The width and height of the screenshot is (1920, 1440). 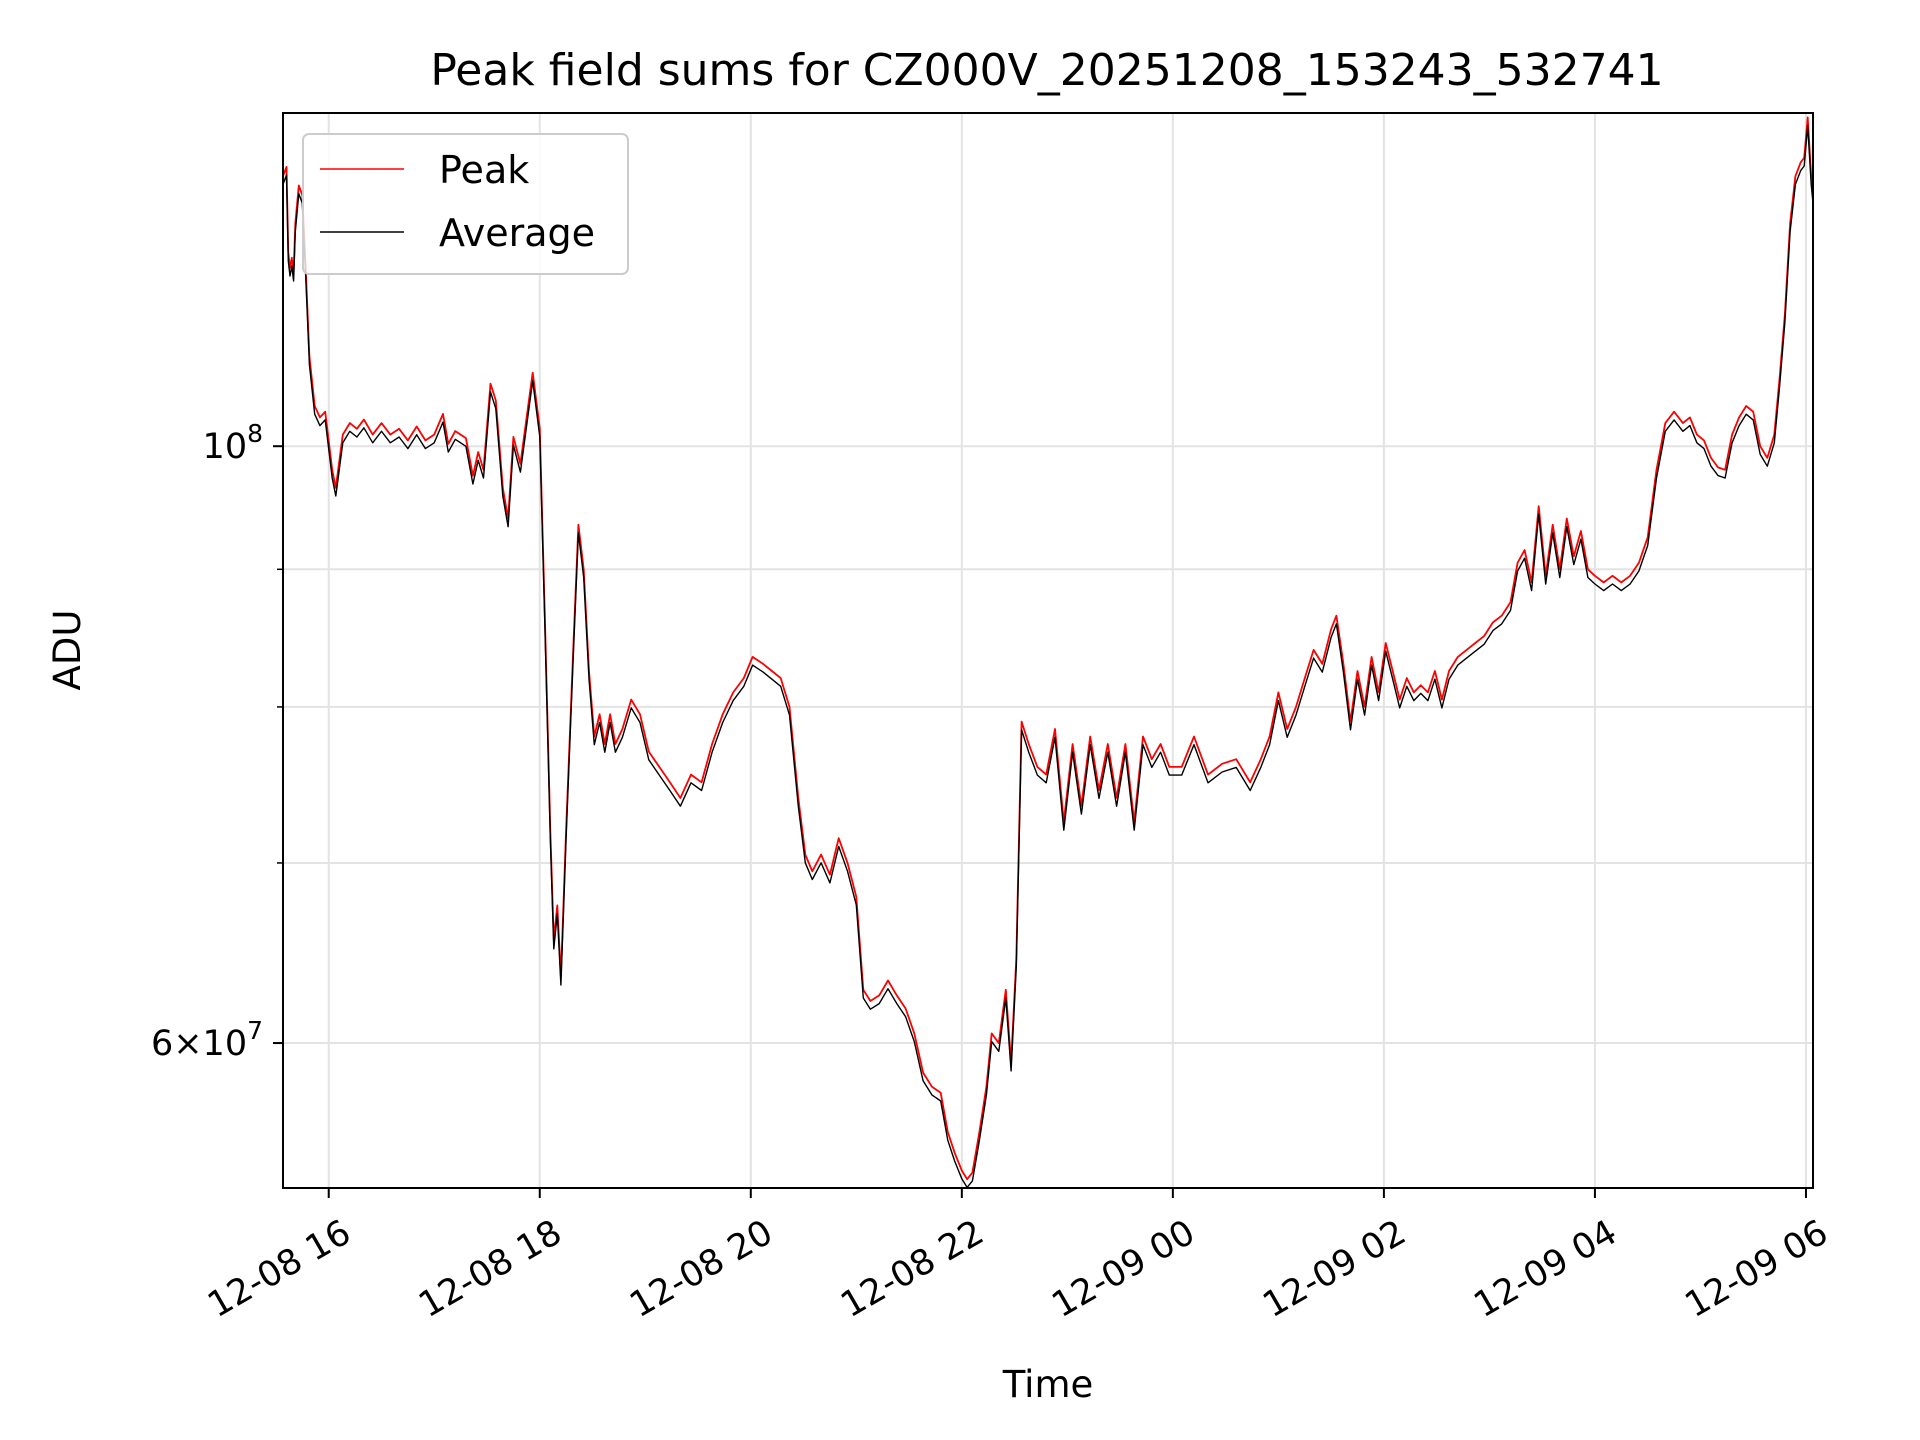 I want to click on legend-label-peak: Peak, so click(x=484, y=170).